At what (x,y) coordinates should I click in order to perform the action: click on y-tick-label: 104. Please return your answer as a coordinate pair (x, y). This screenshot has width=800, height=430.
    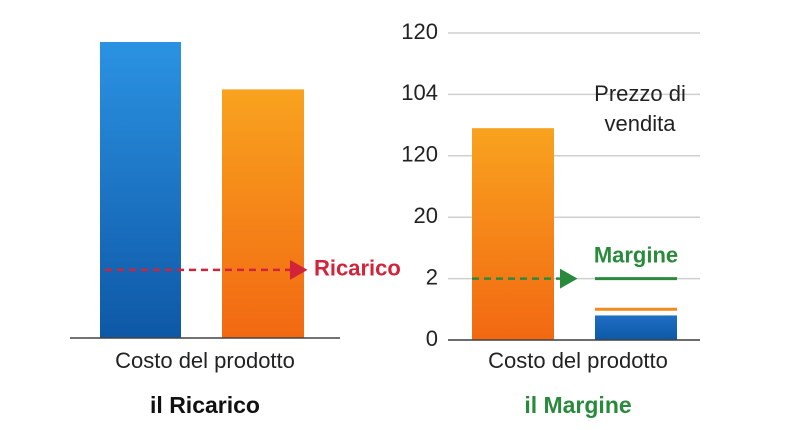
    Looking at the image, I should click on (419, 92).